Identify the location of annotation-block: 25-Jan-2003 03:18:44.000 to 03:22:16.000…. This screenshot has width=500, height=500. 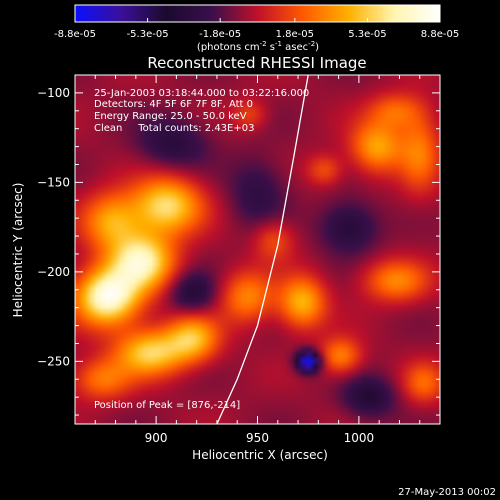
(201, 111).